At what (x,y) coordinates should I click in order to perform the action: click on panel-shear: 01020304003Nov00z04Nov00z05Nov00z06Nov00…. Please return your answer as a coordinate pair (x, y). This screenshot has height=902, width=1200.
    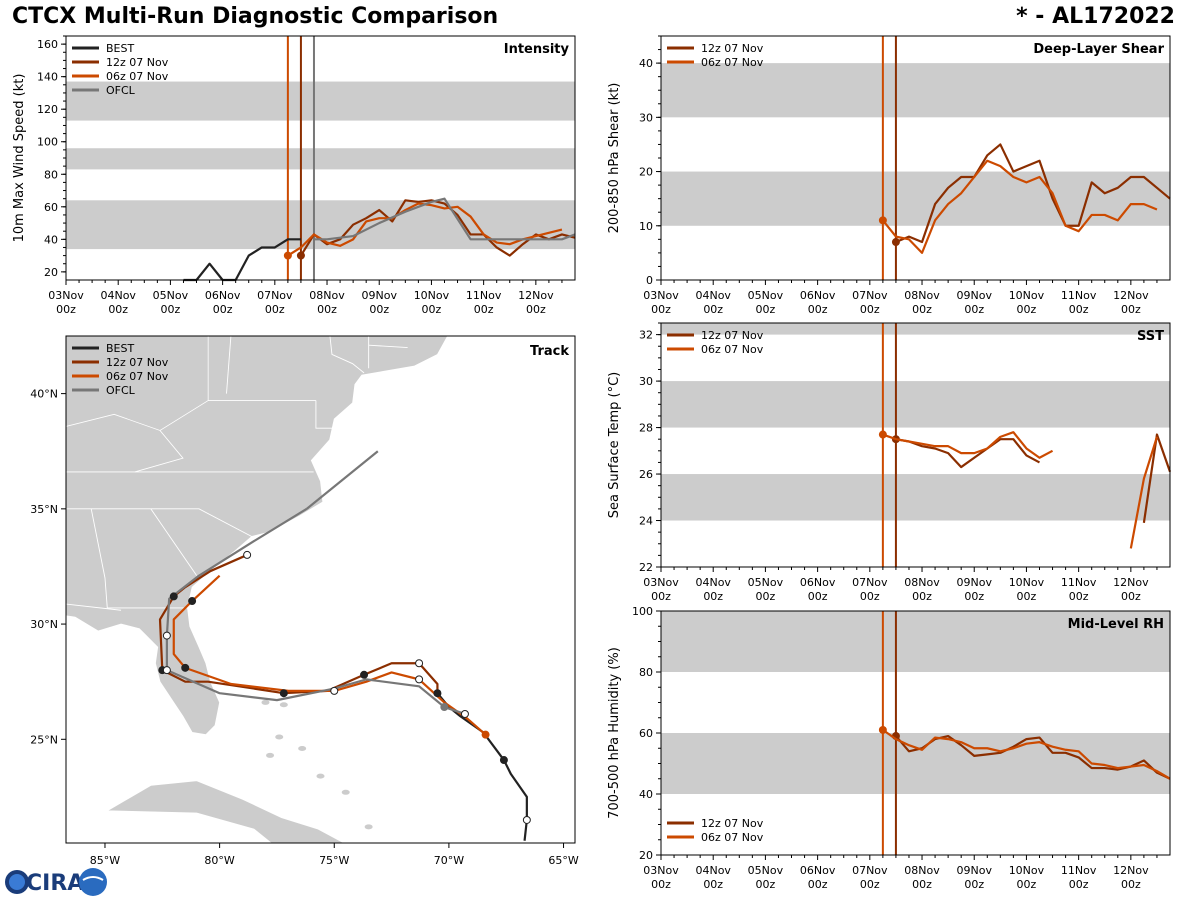
    Looking at the image, I should click on (889, 175).